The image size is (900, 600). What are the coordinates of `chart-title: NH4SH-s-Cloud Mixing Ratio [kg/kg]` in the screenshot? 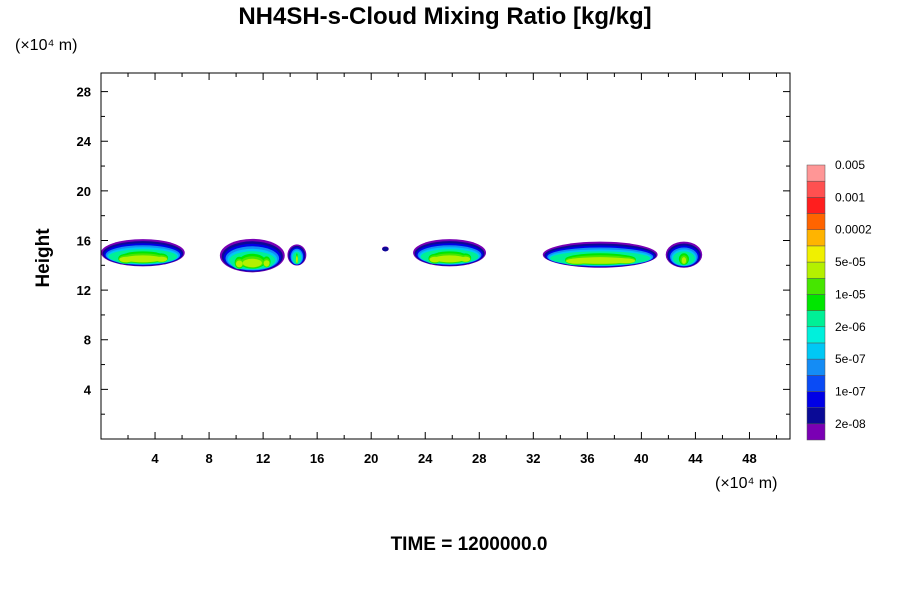 It's located at (444, 16).